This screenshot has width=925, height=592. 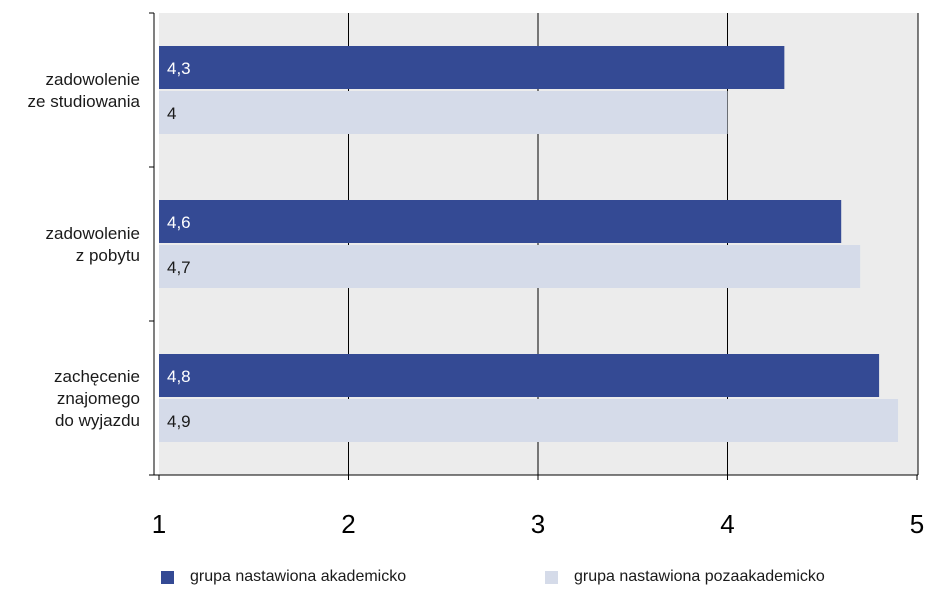 What do you see at coordinates (179, 68) in the screenshot?
I see `bar-value-label: 4,3` at bounding box center [179, 68].